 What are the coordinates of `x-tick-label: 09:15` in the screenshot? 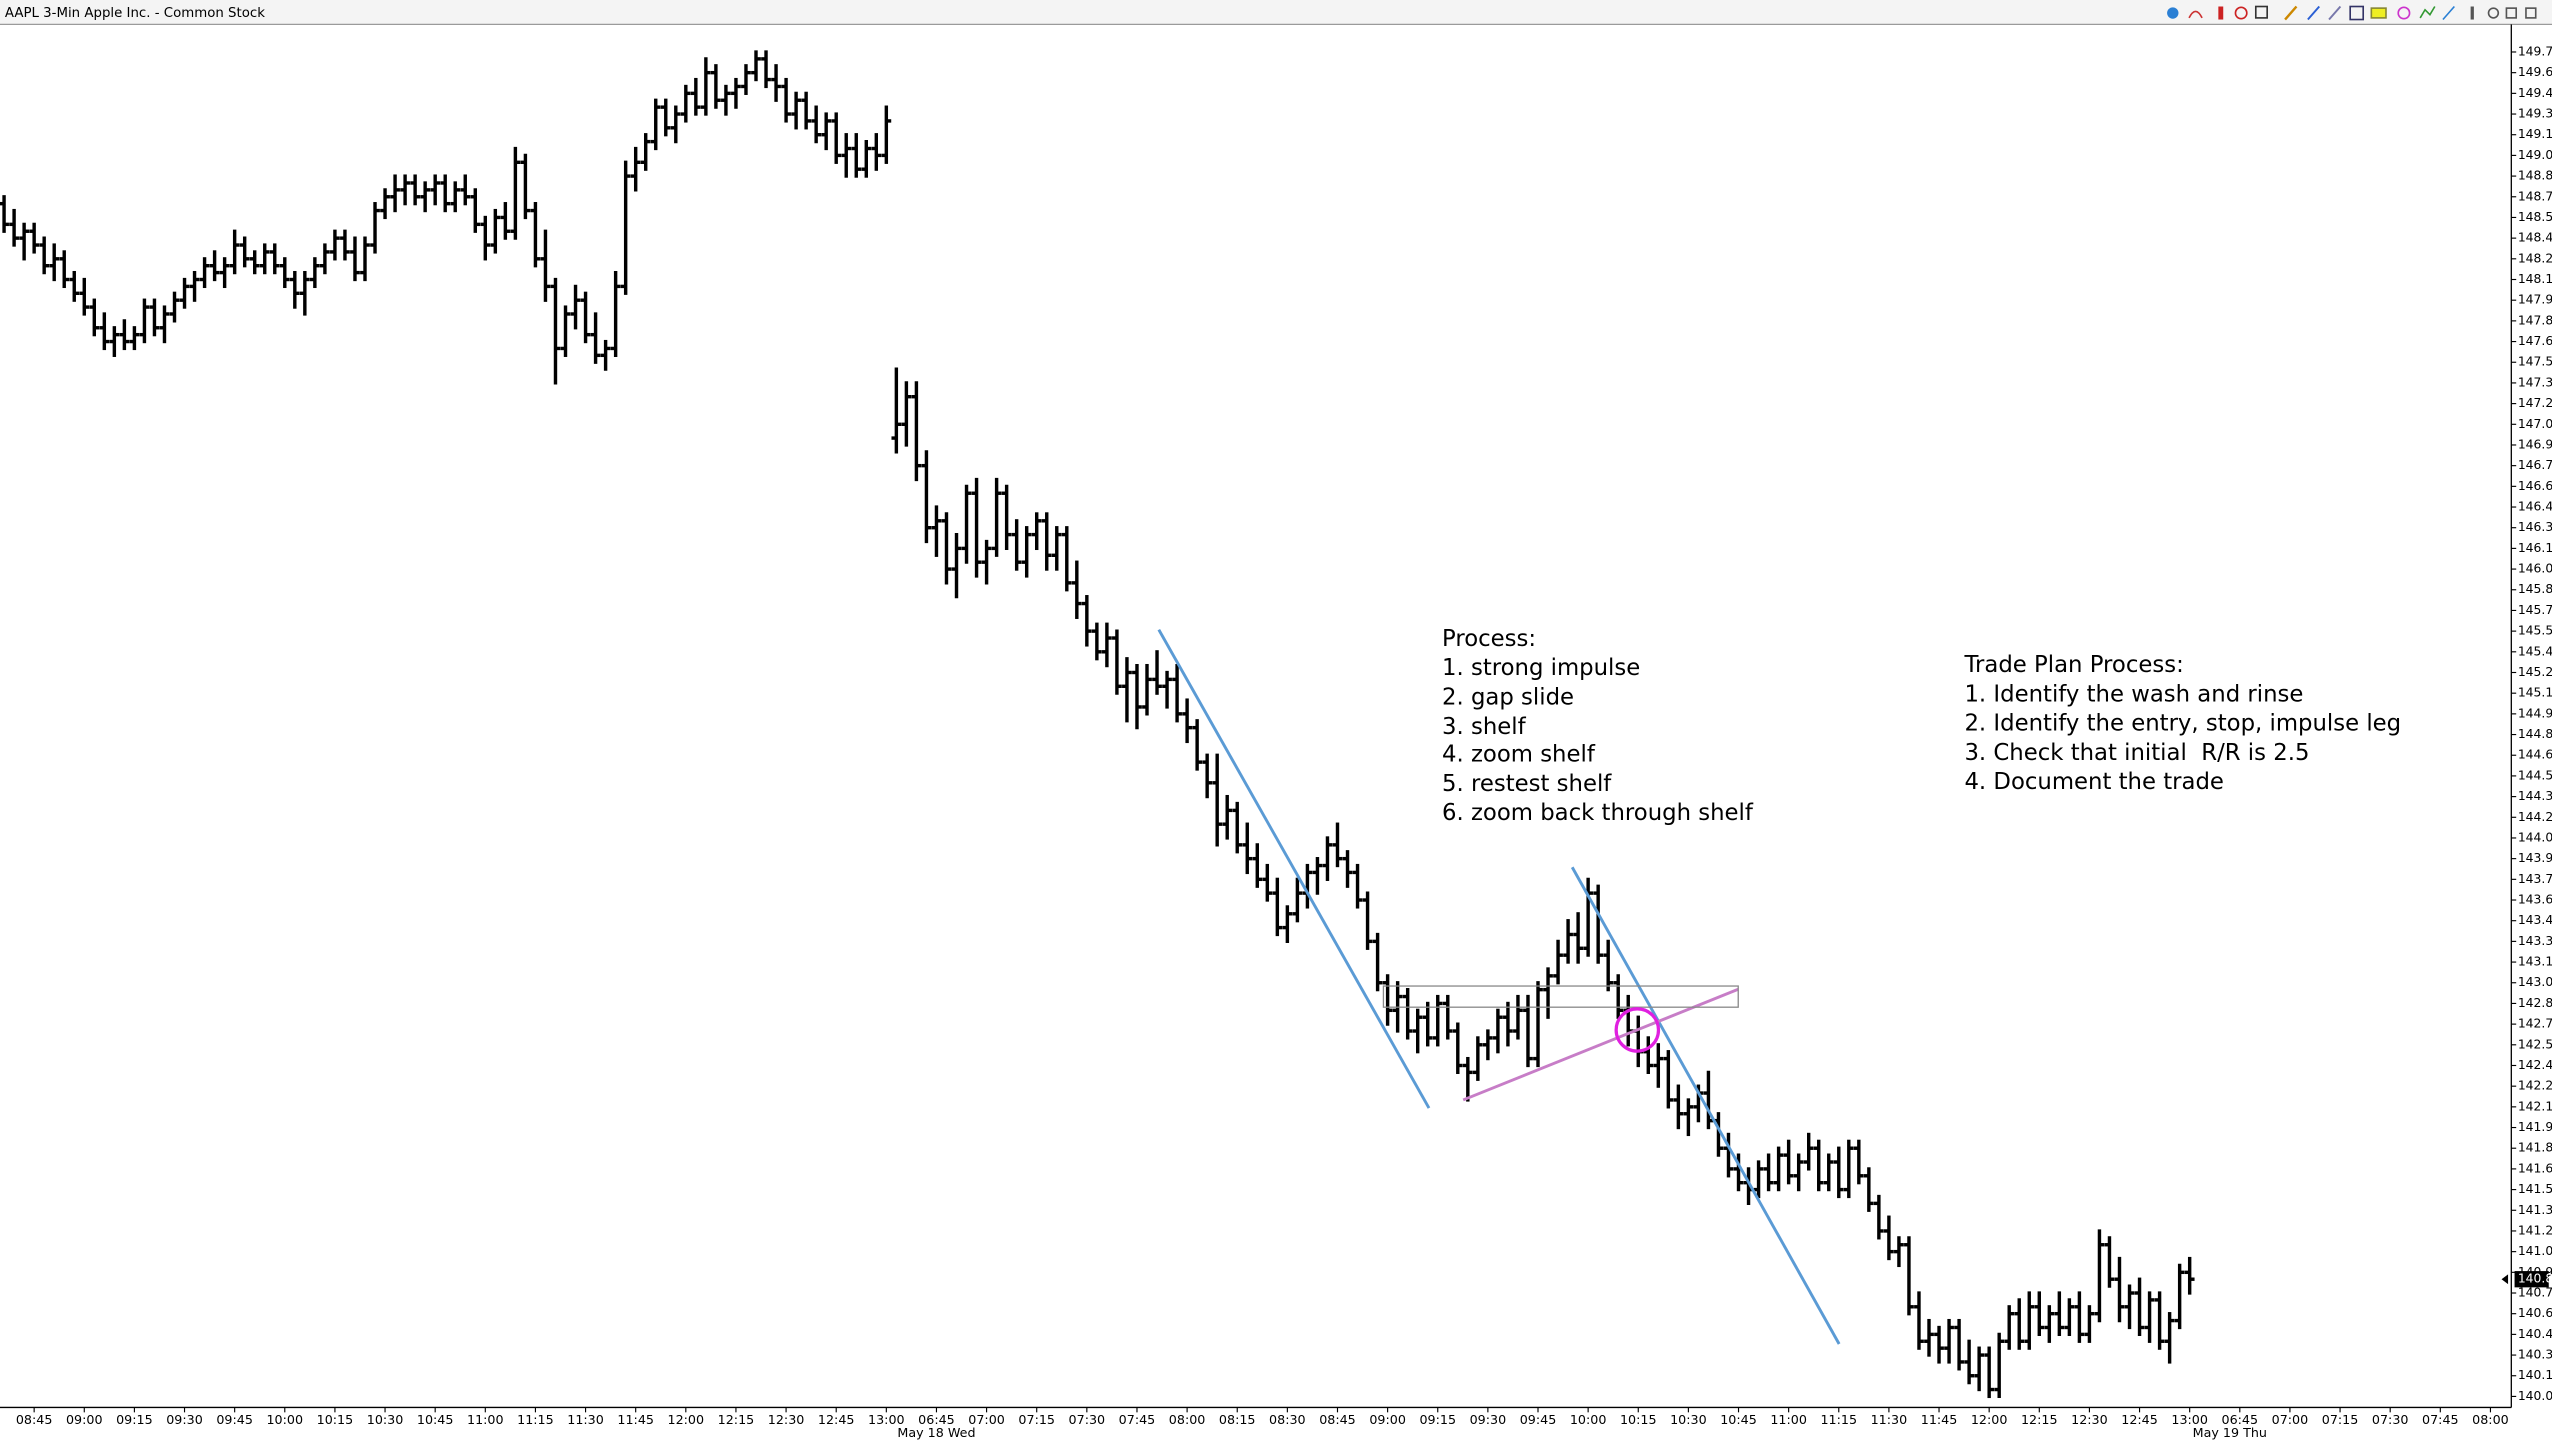 It's located at (1437, 1419).